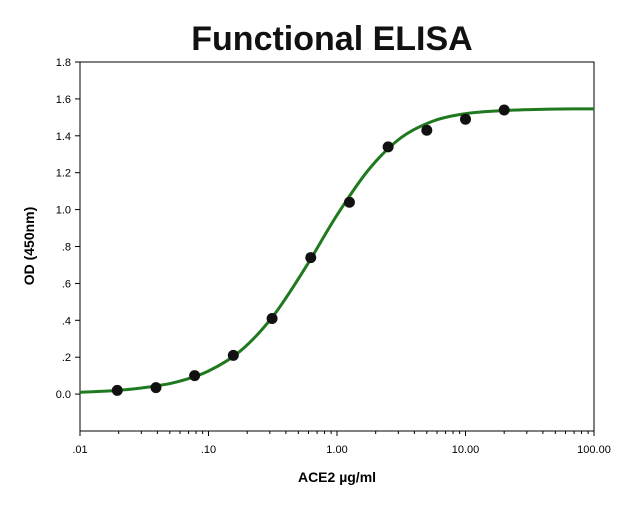  I want to click on y-tick-label: 1.6, so click(63, 100).